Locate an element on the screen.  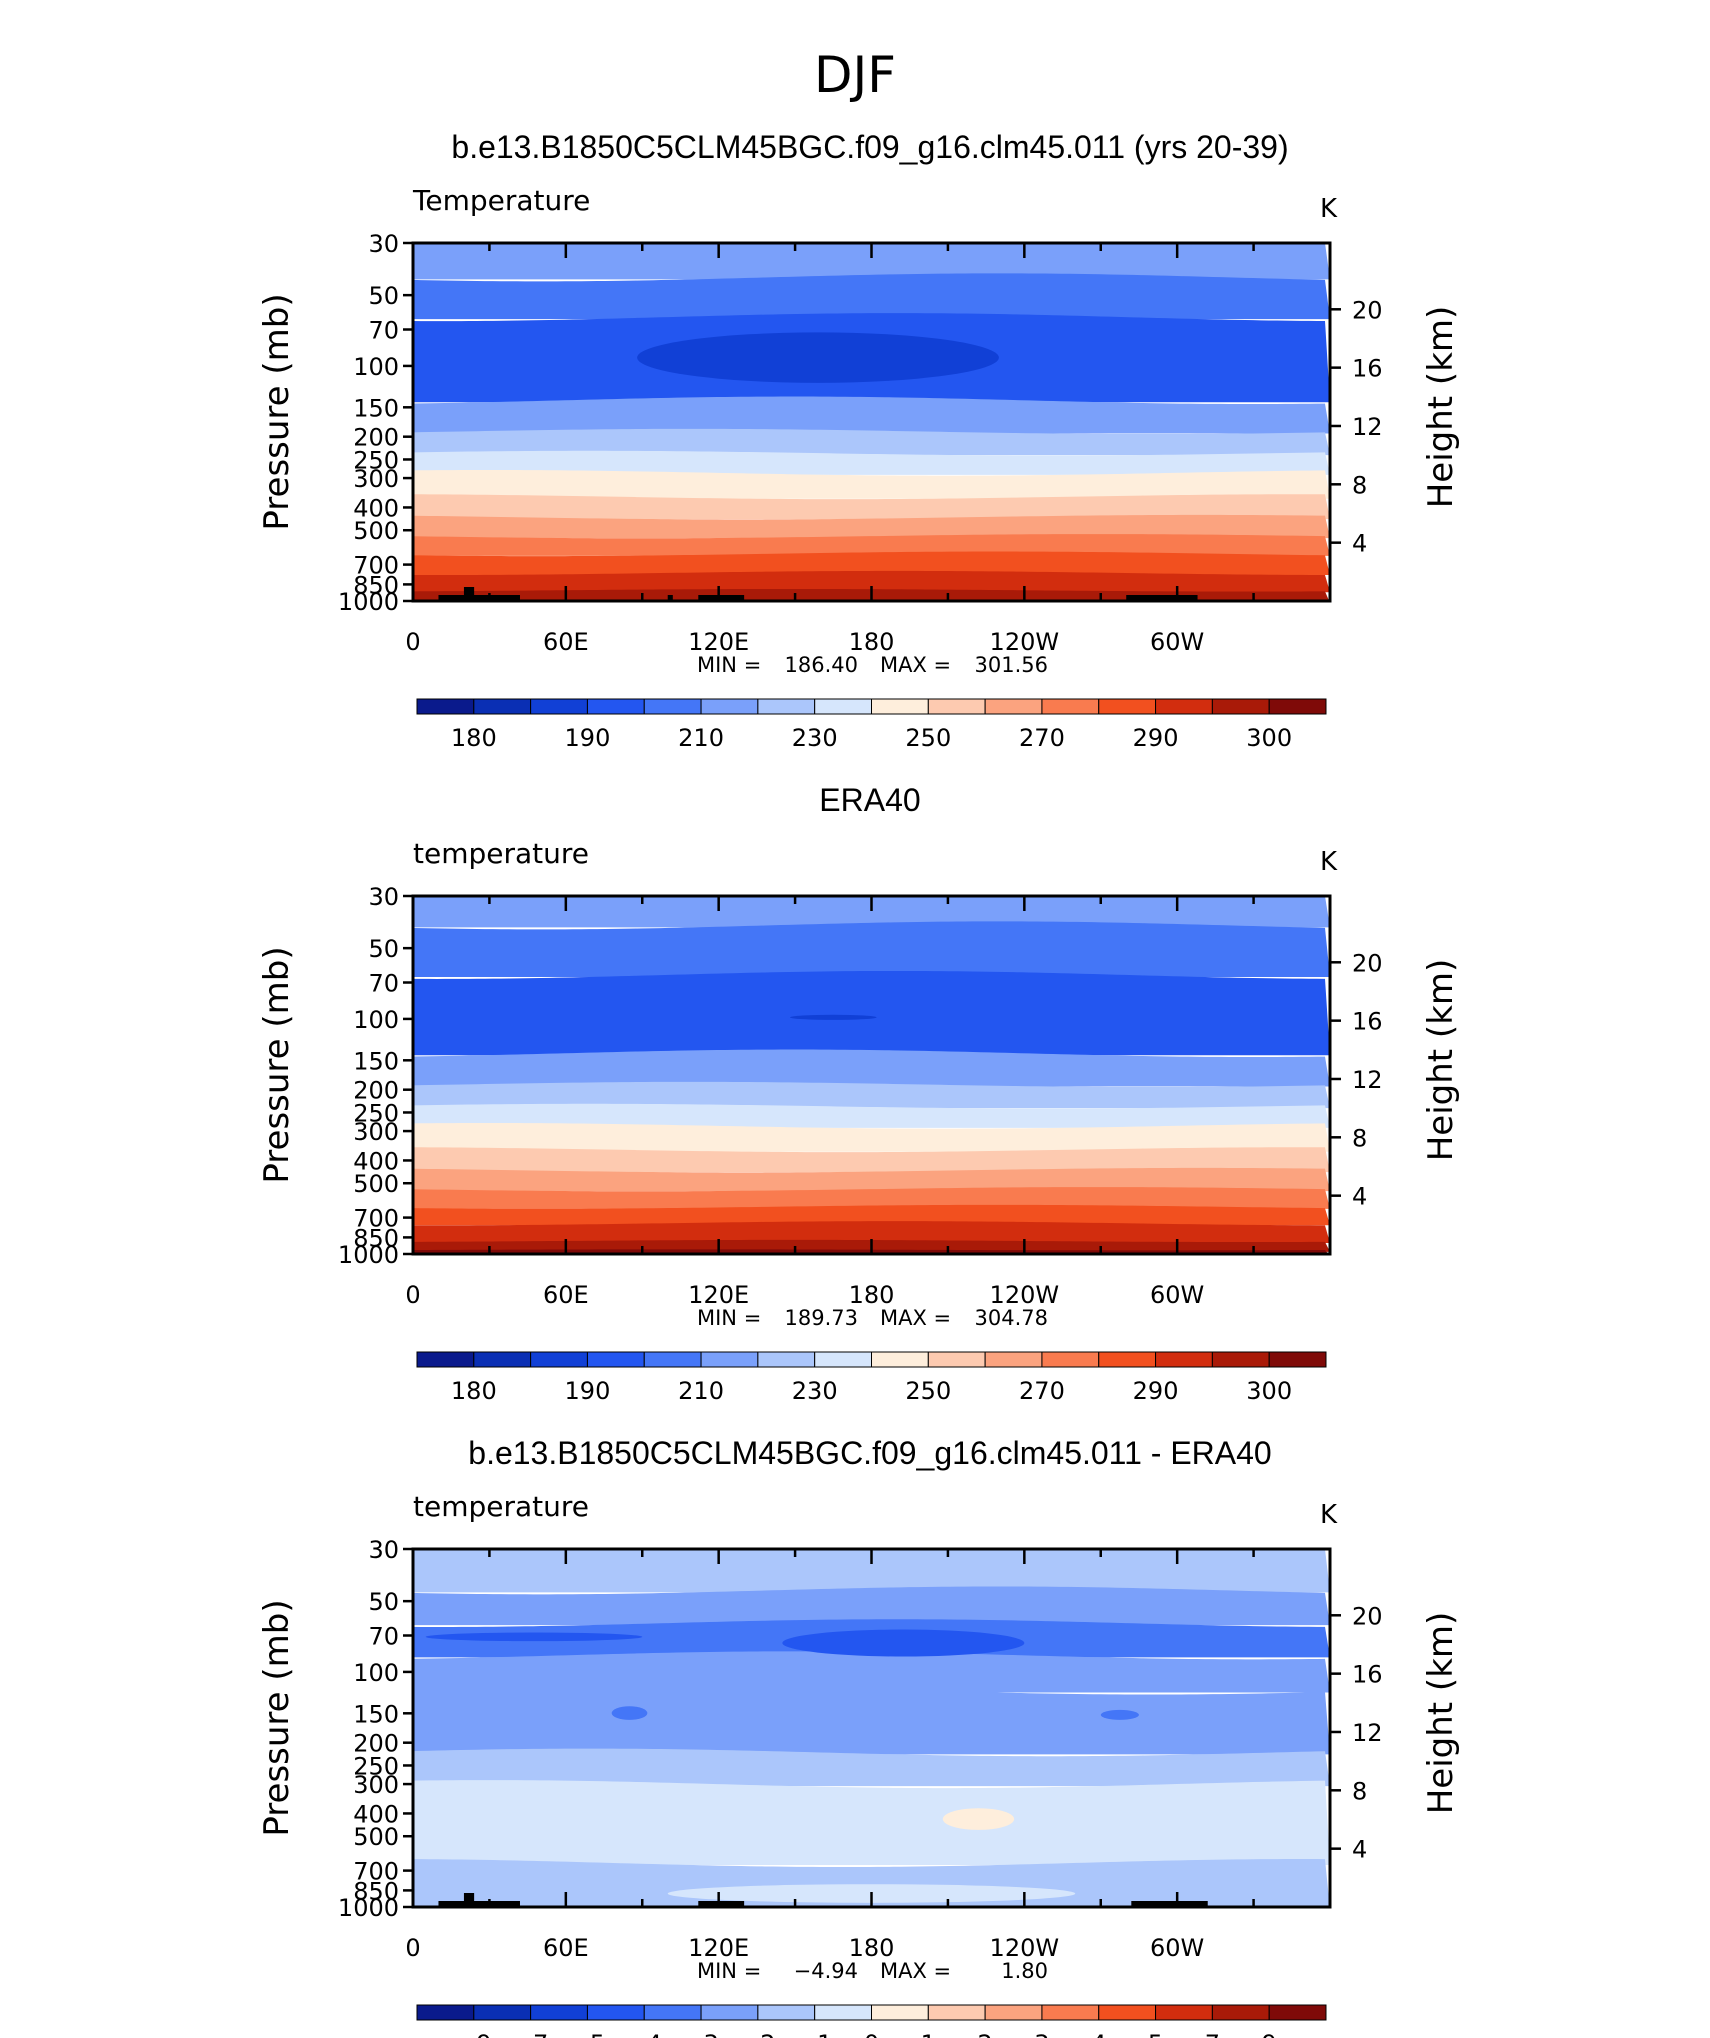
left-string: temperature is located at coordinates (501, 1506).